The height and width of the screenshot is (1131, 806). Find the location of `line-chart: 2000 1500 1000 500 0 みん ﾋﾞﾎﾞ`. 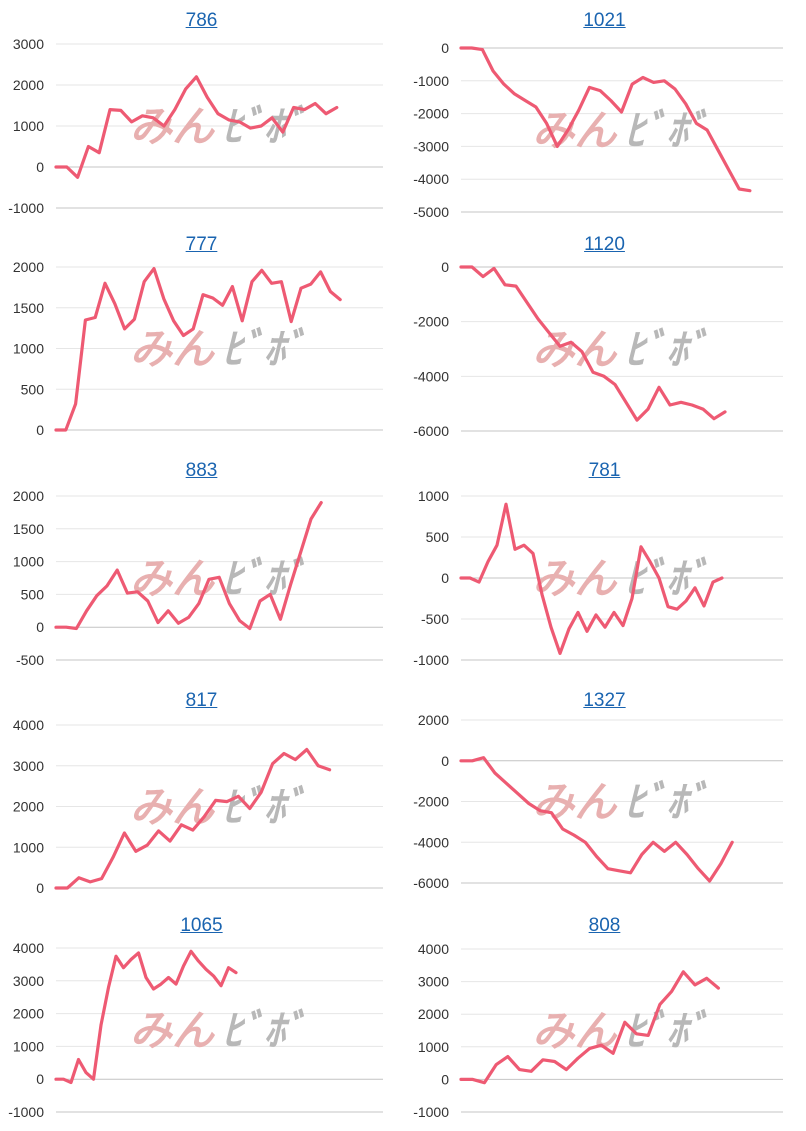

line-chart: 2000 1500 1000 500 0 みん ﾋﾞﾎﾞ is located at coordinates (198, 348).